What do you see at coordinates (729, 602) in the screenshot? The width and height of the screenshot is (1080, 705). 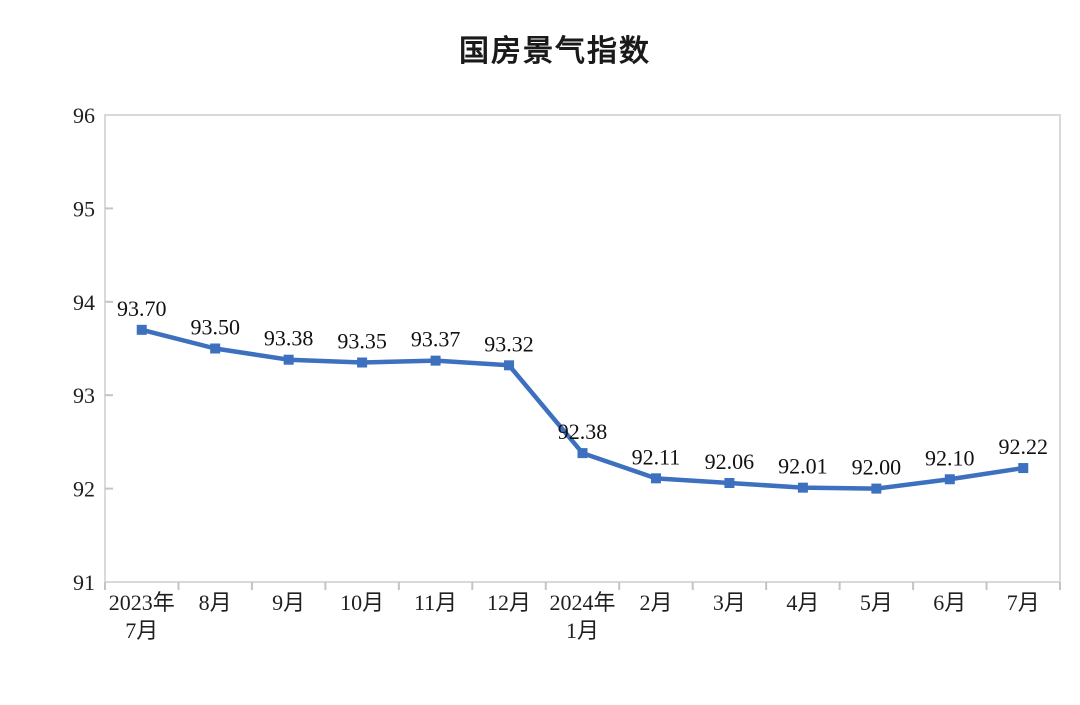 I see `x-axis-label: 3月` at bounding box center [729, 602].